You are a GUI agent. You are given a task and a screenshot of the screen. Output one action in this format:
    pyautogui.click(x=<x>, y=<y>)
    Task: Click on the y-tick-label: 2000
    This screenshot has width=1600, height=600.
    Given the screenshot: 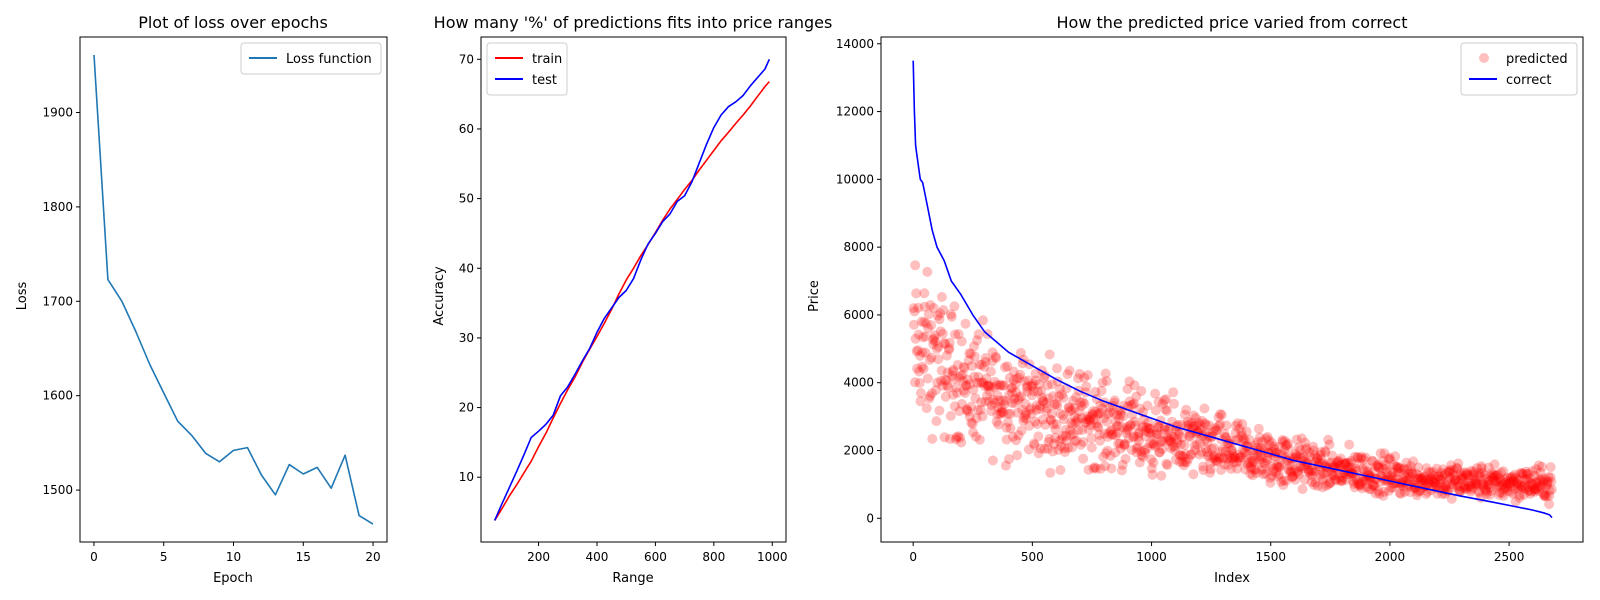 What is the action you would take?
    pyautogui.click(x=858, y=450)
    